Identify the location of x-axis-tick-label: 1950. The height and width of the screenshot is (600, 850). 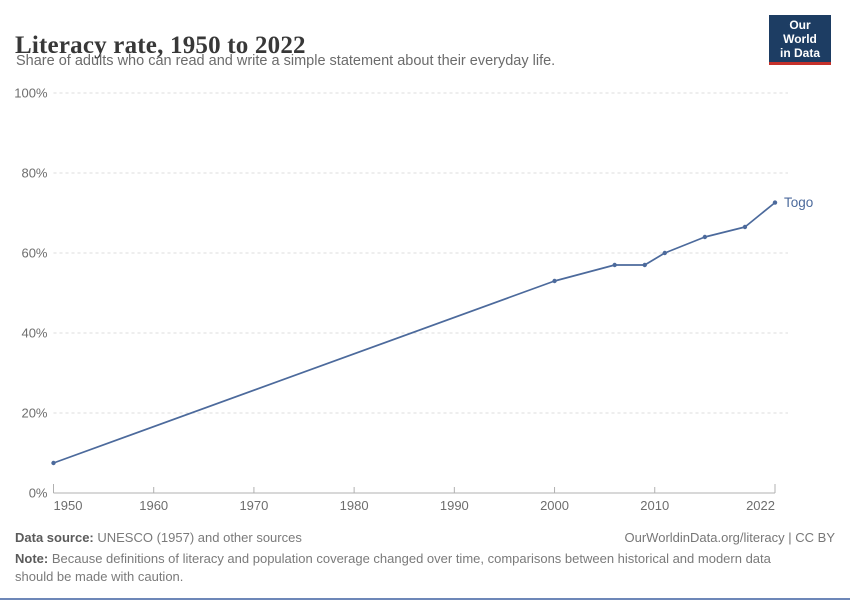
(68, 505).